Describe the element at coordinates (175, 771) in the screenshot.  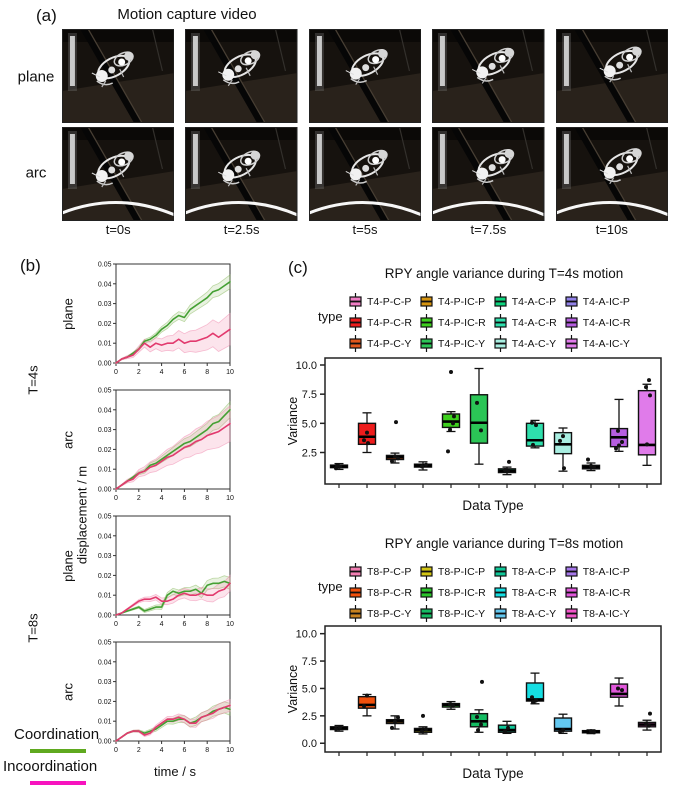
I see `x-axis-label-time: time / s` at that location.